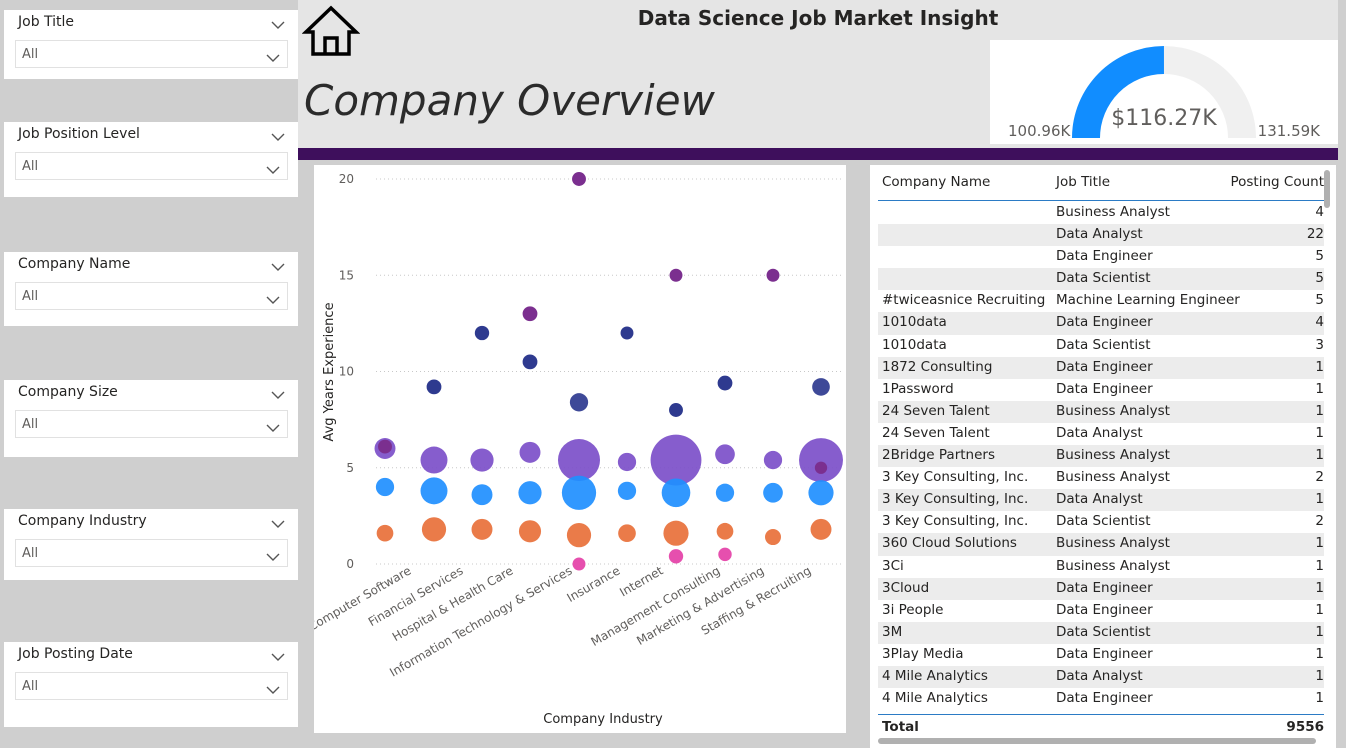 The image size is (1346, 748). I want to click on table-vertical-scrollbar, so click(1327, 189).